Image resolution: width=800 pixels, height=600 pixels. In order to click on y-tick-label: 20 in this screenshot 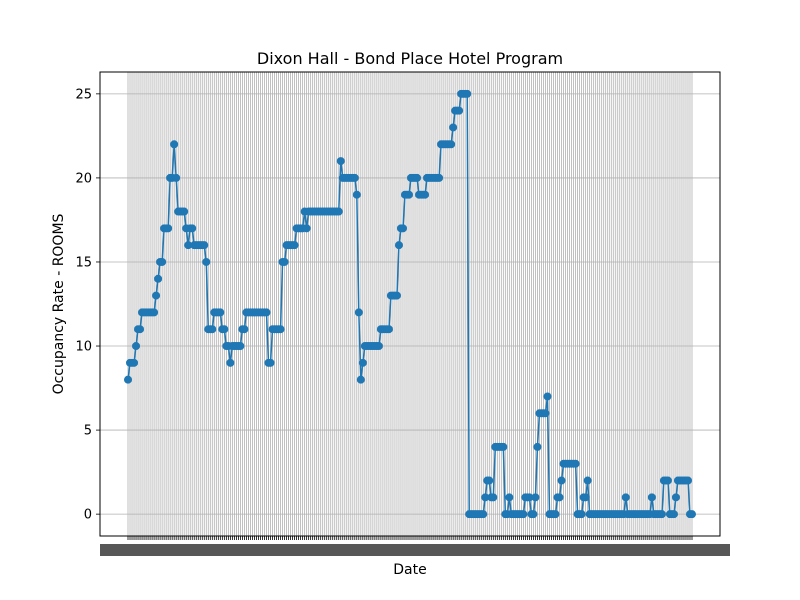, I will do `click(83, 178)`.